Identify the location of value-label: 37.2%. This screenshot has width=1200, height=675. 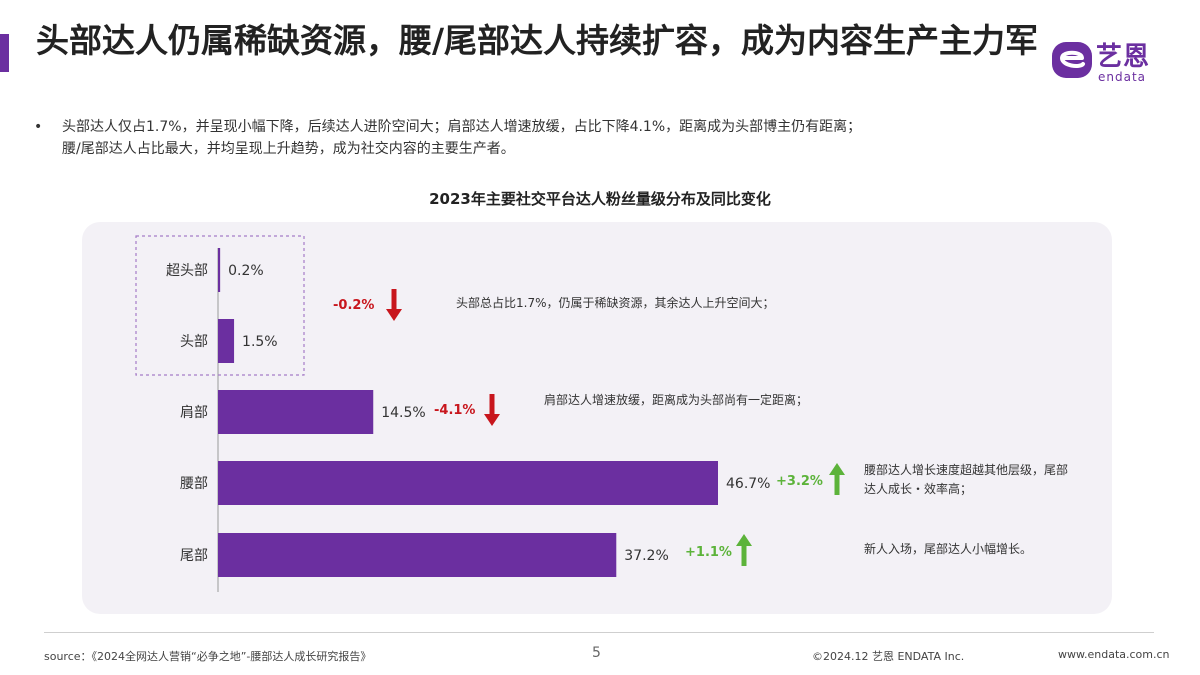
(646, 556).